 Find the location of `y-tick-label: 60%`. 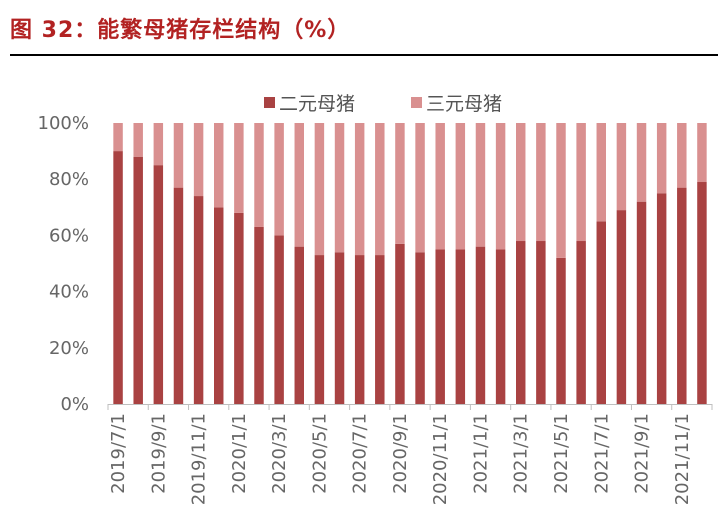

y-tick-label: 60% is located at coordinates (69, 235).